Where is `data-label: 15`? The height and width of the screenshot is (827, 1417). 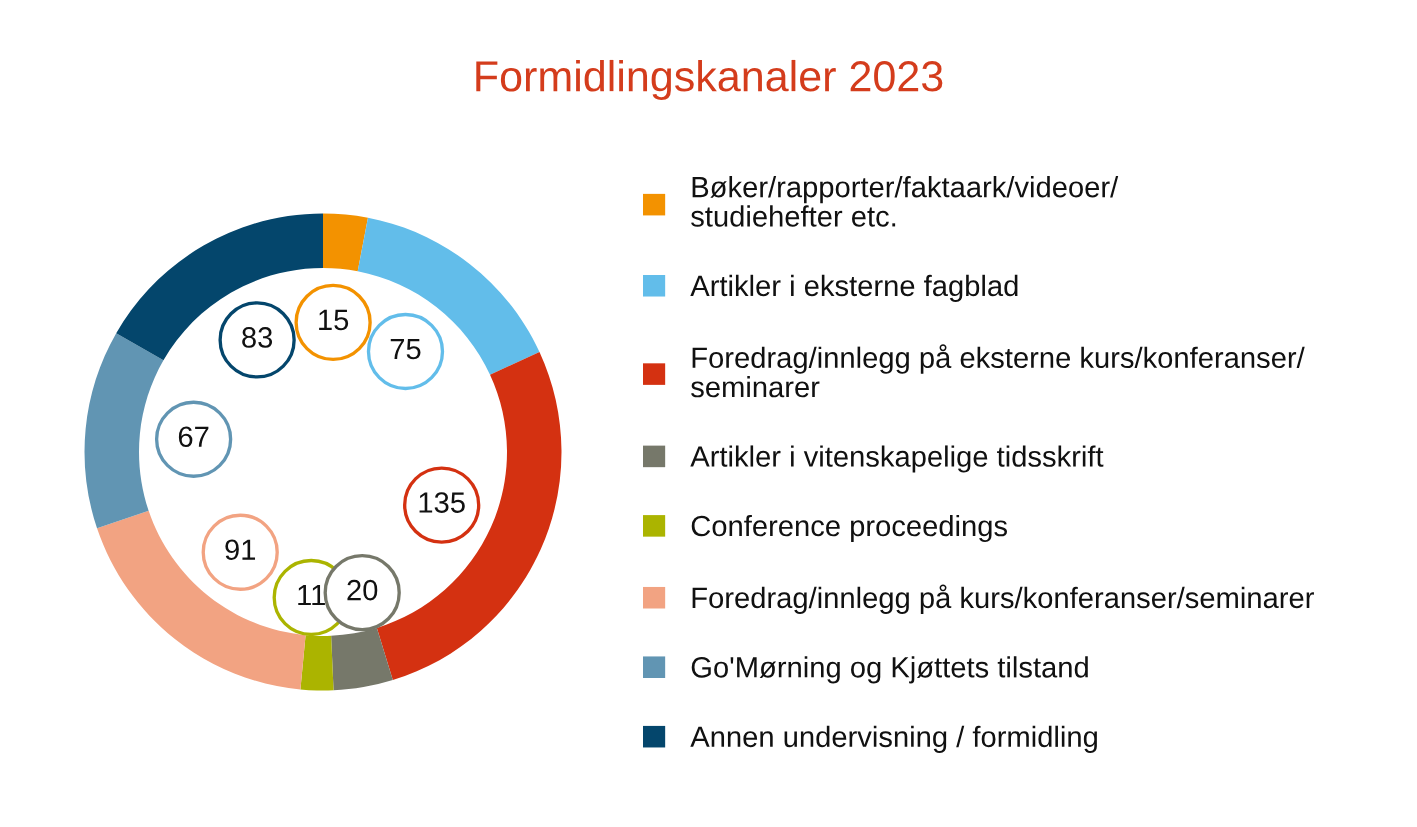
data-label: 15 is located at coordinates (334, 320).